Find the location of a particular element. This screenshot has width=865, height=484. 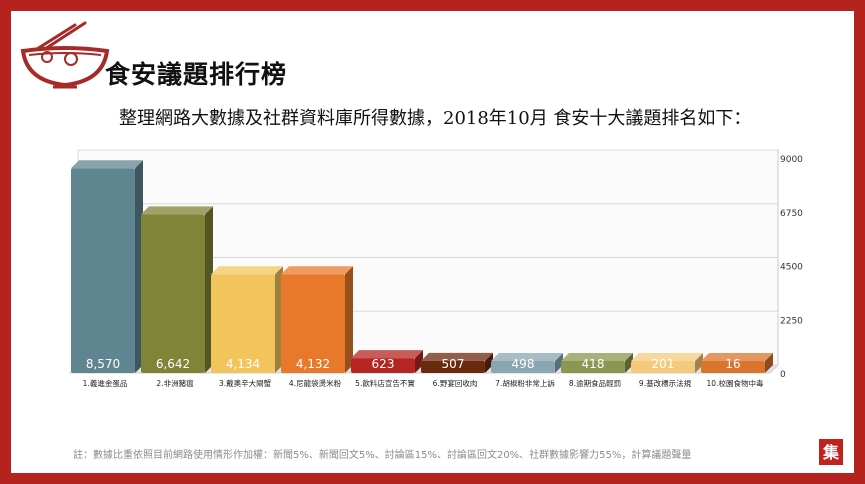

x-tick-label: 2.非洲豬瘟 is located at coordinates (175, 383).